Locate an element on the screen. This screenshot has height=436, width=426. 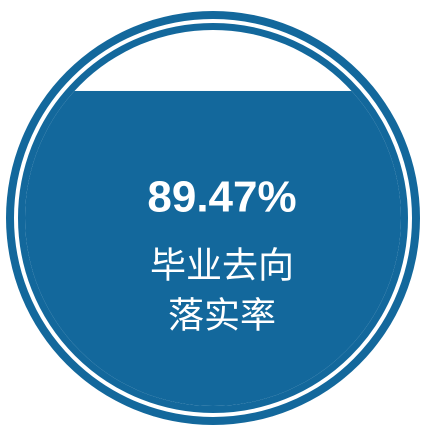
value-label: 89.47% is located at coordinates (221, 197).